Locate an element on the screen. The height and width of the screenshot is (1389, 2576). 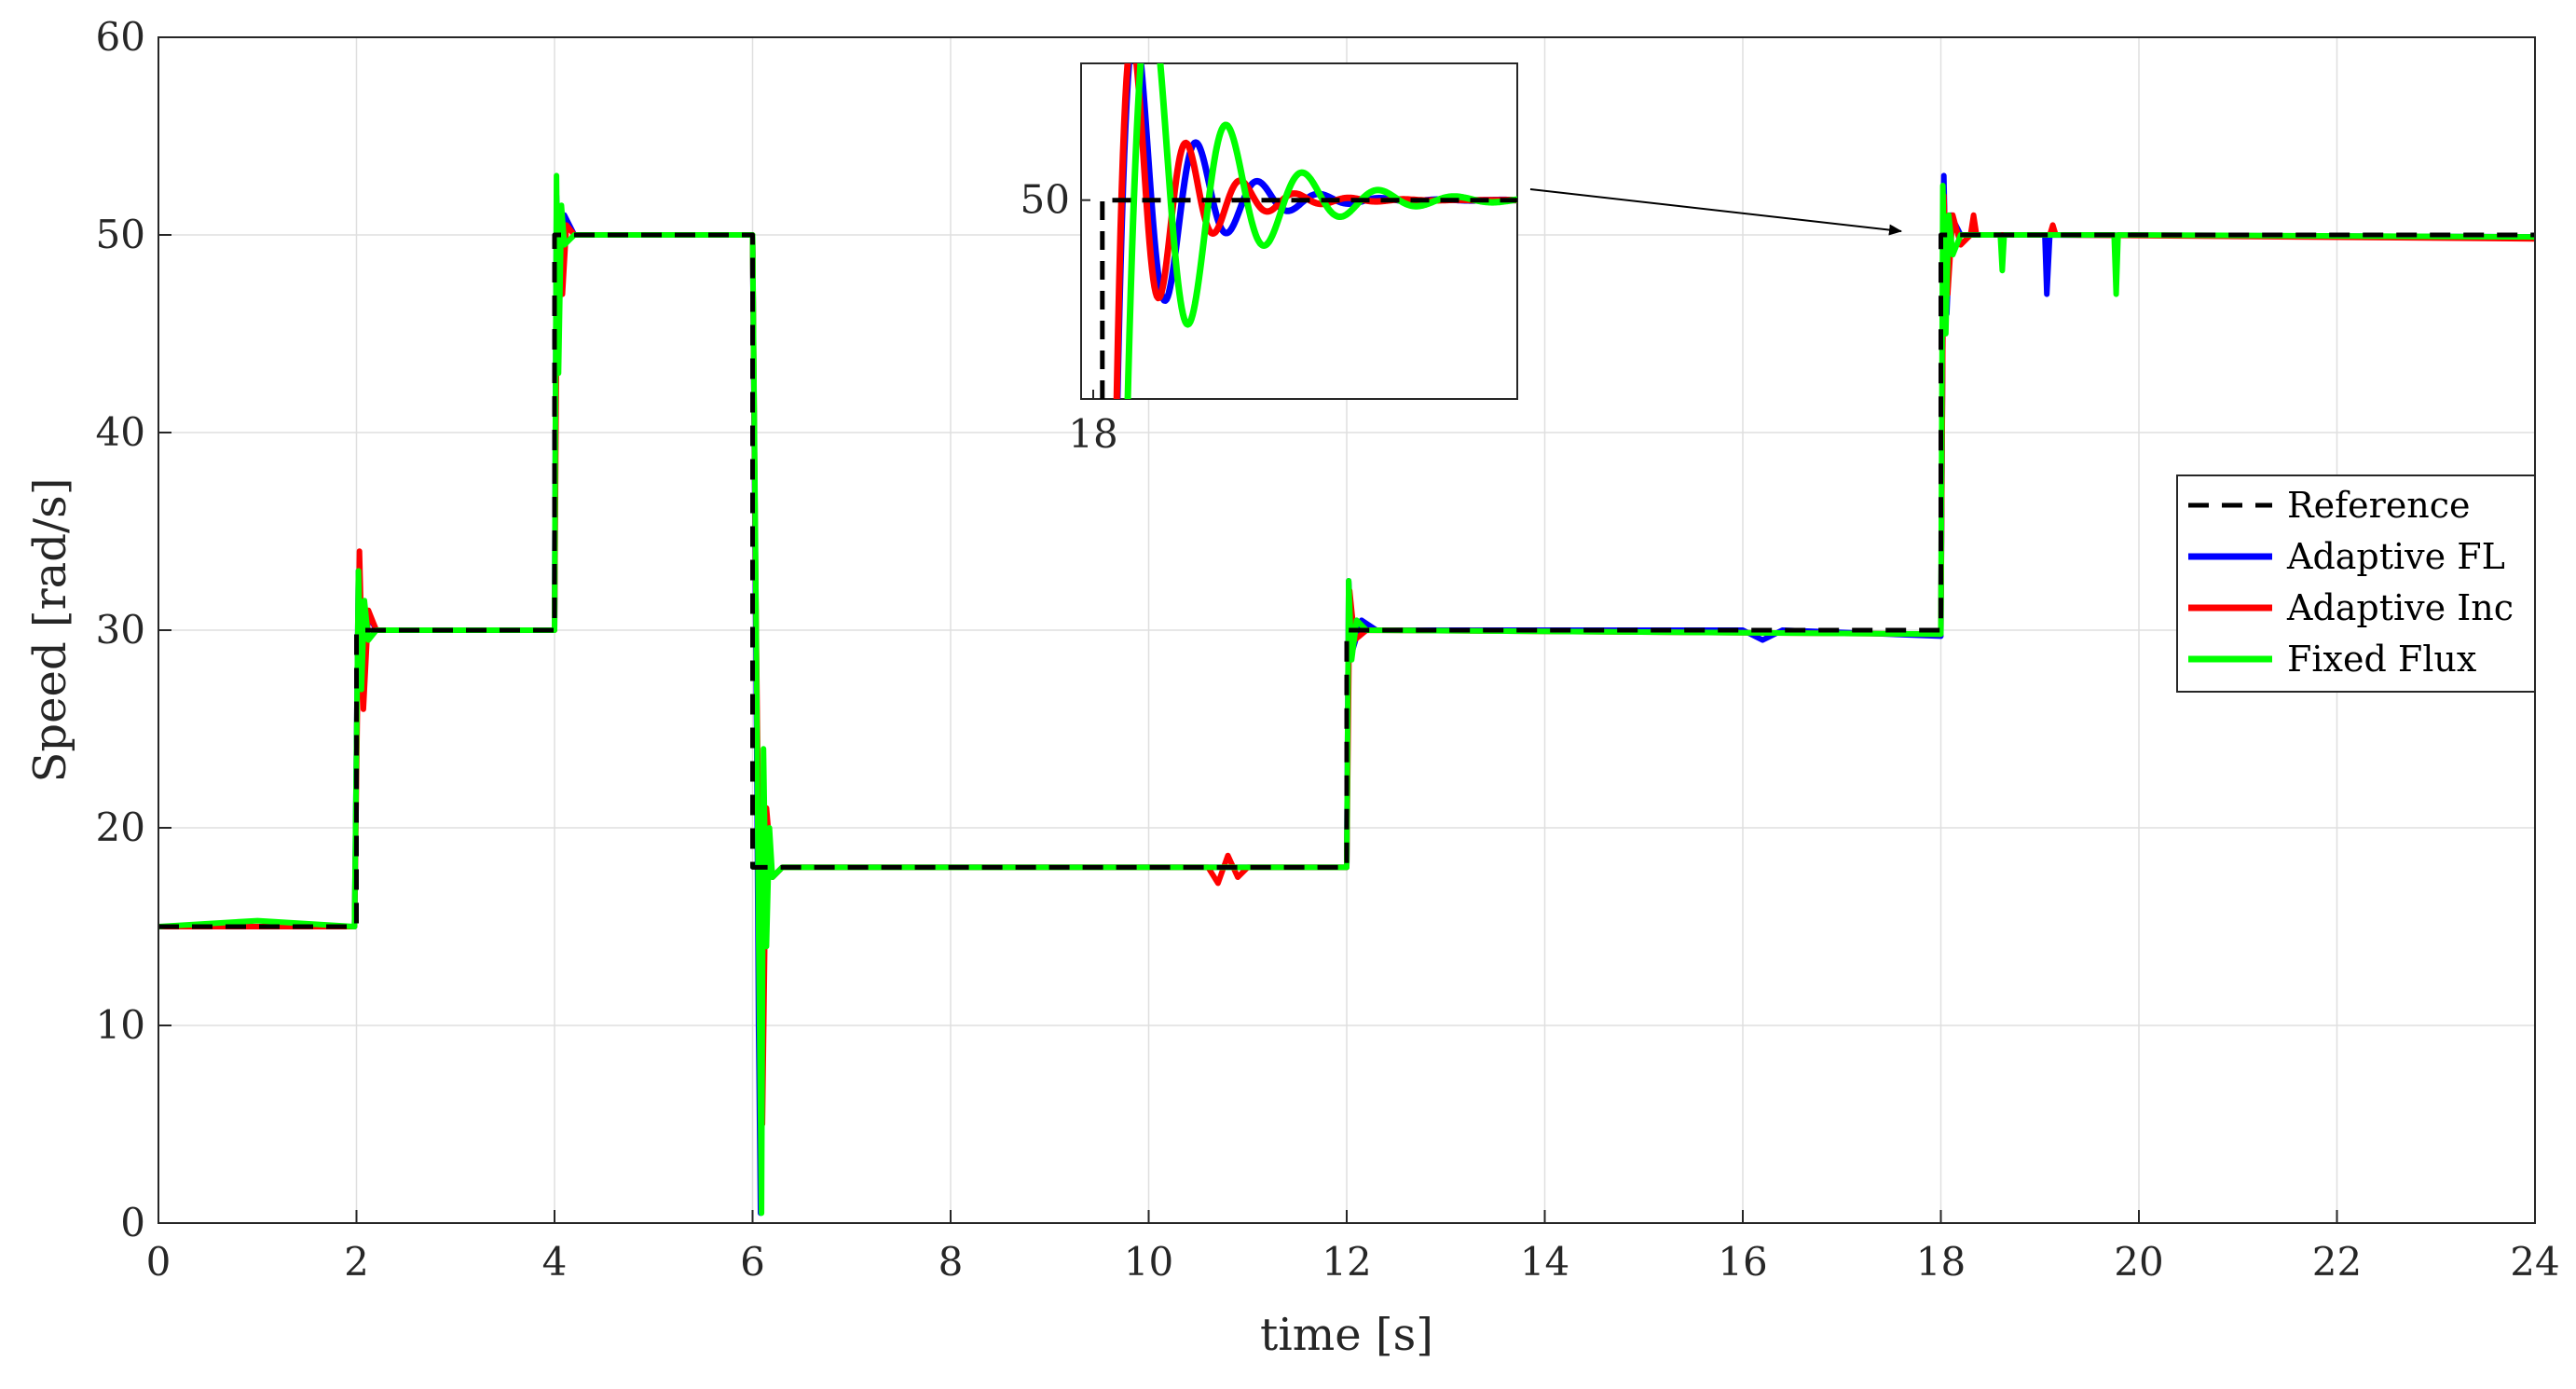
y-tick-label: 20 is located at coordinates (120, 827).